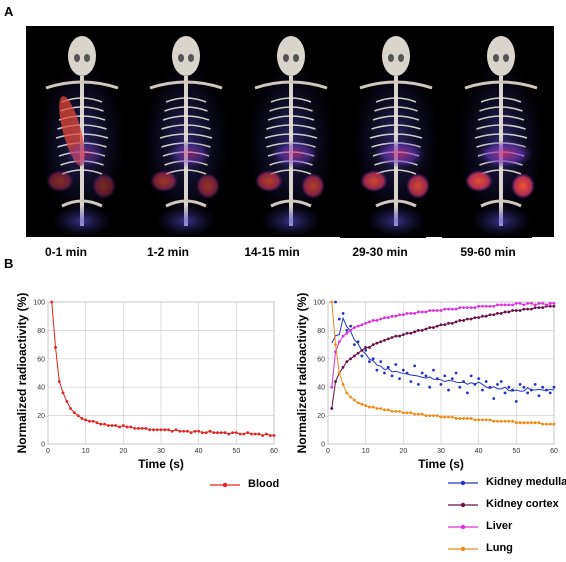  I want to click on panel-b-label: B, so click(9, 263).